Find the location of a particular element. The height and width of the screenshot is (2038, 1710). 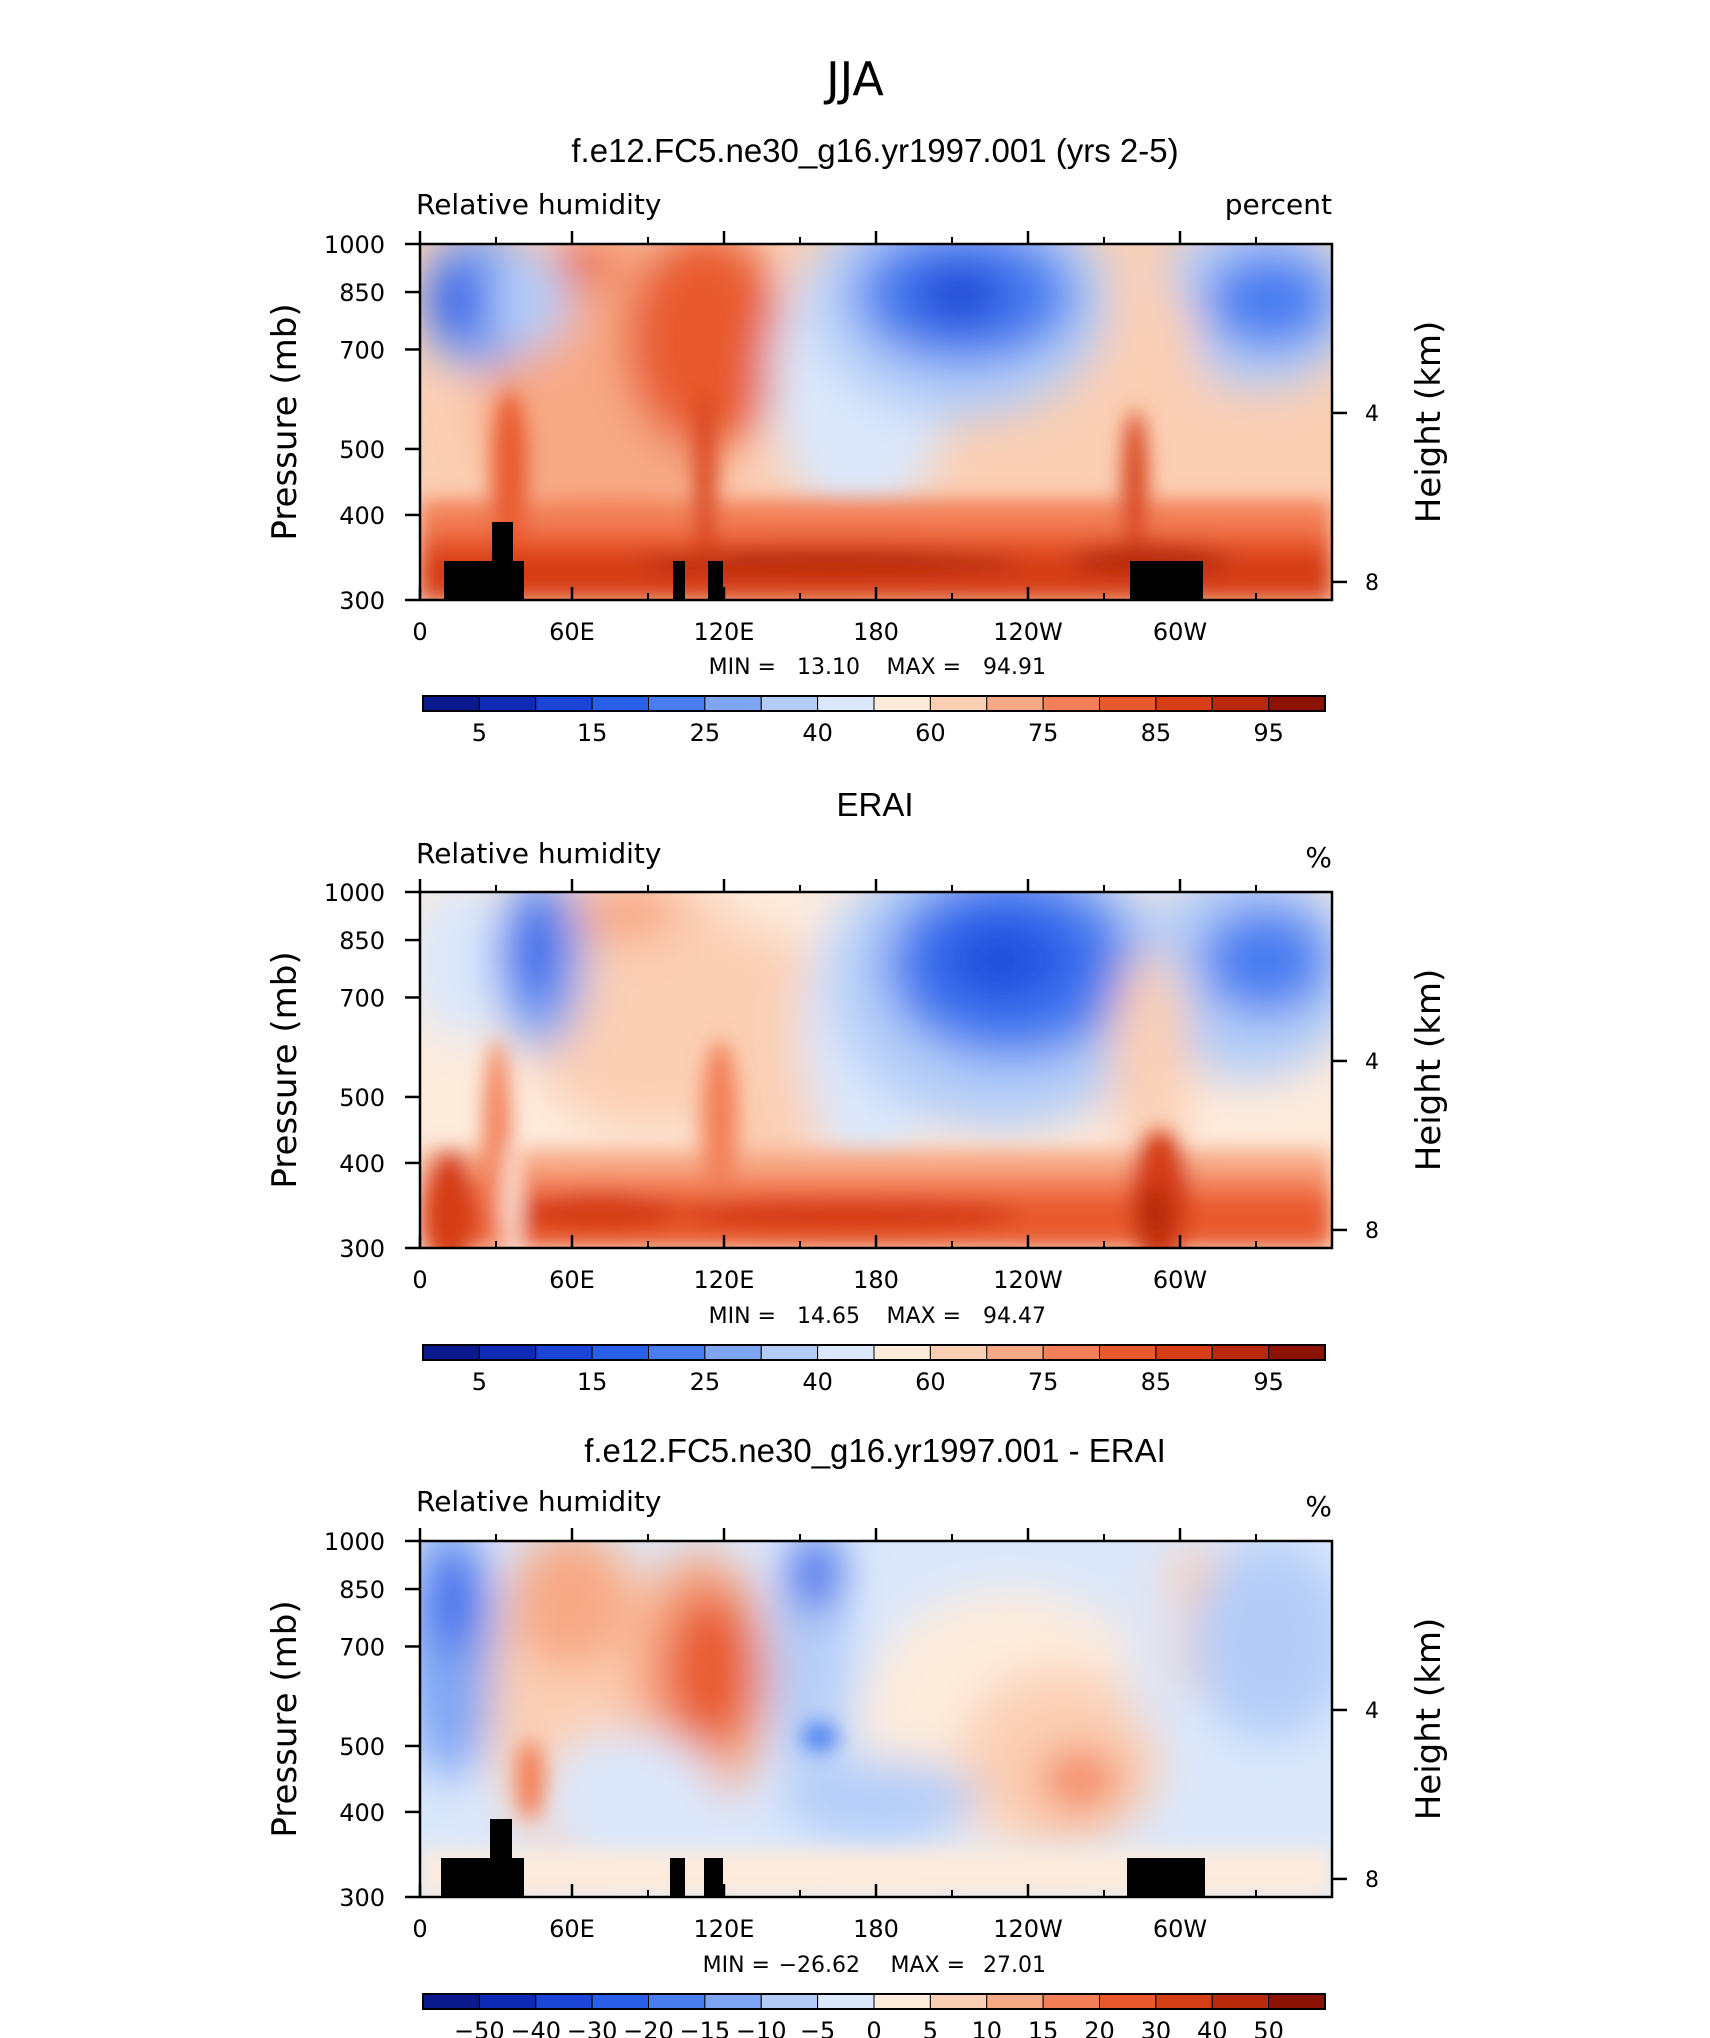

topography-mask is located at coordinates (823, 561).